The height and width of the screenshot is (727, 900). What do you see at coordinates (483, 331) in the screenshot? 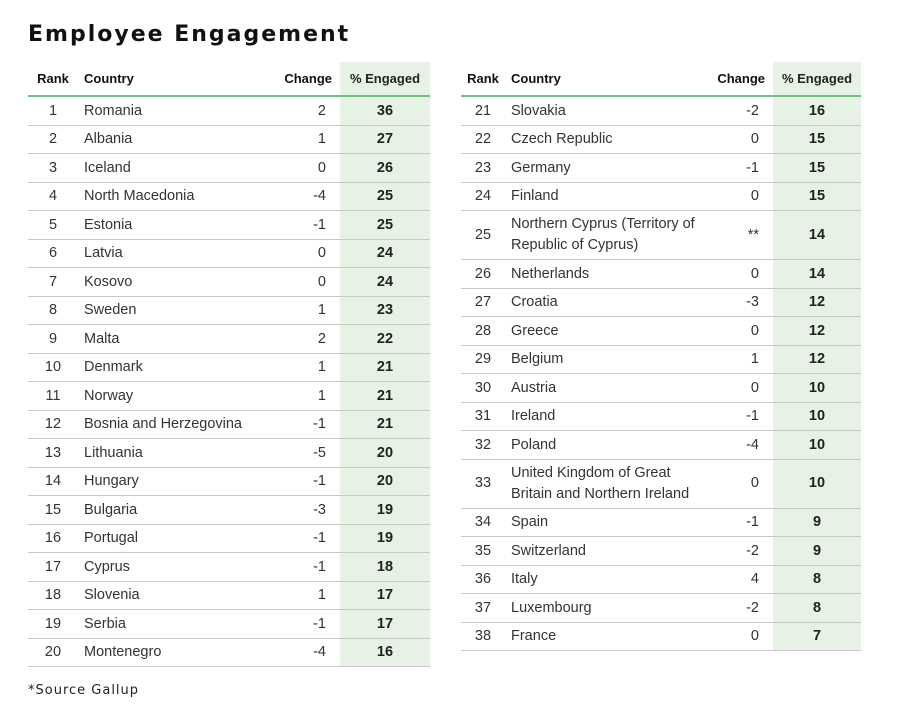
I see `rank-cell: 28` at bounding box center [483, 331].